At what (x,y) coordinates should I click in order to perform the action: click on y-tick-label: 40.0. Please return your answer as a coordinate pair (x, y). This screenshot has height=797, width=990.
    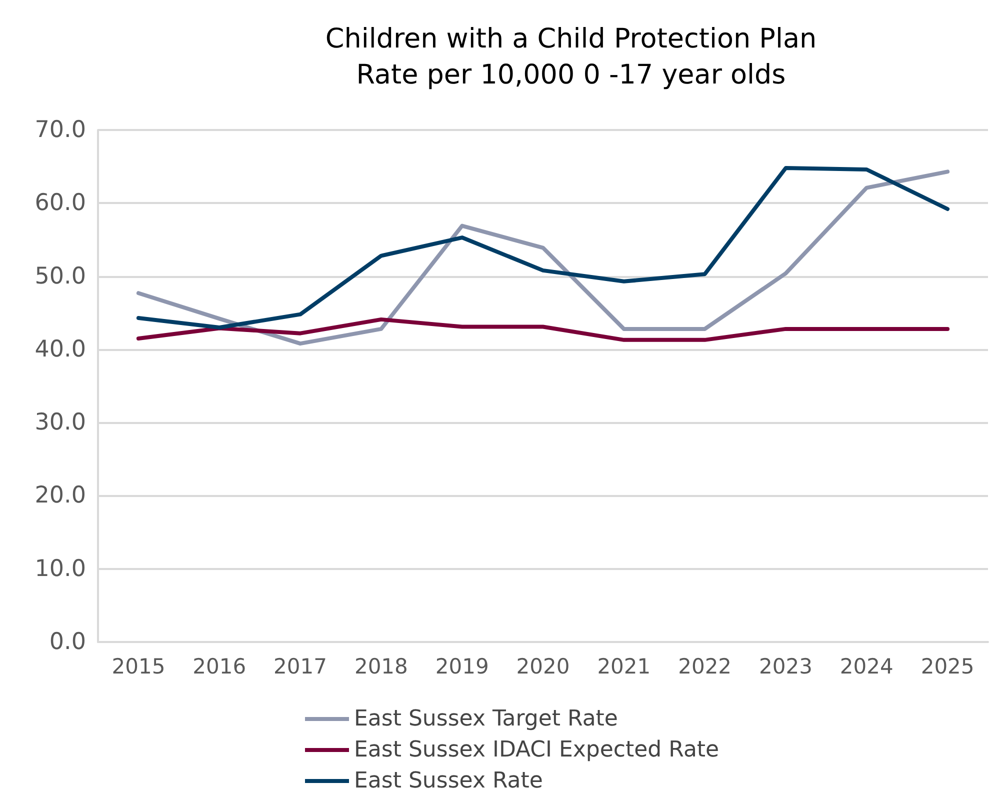
    Looking at the image, I should click on (60, 349).